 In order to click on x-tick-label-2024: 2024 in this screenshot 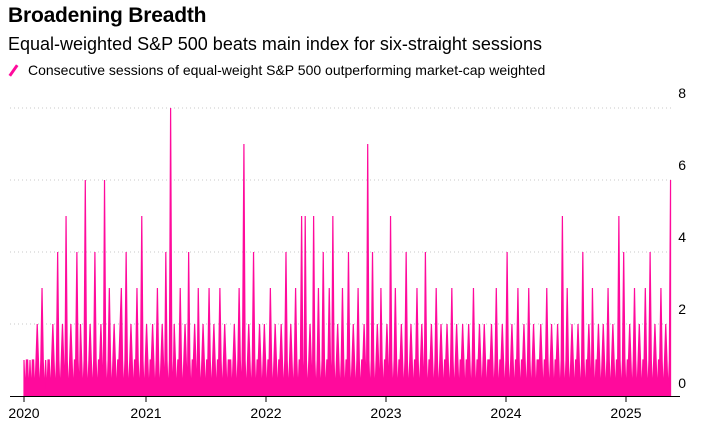, I will do `click(505, 413)`.